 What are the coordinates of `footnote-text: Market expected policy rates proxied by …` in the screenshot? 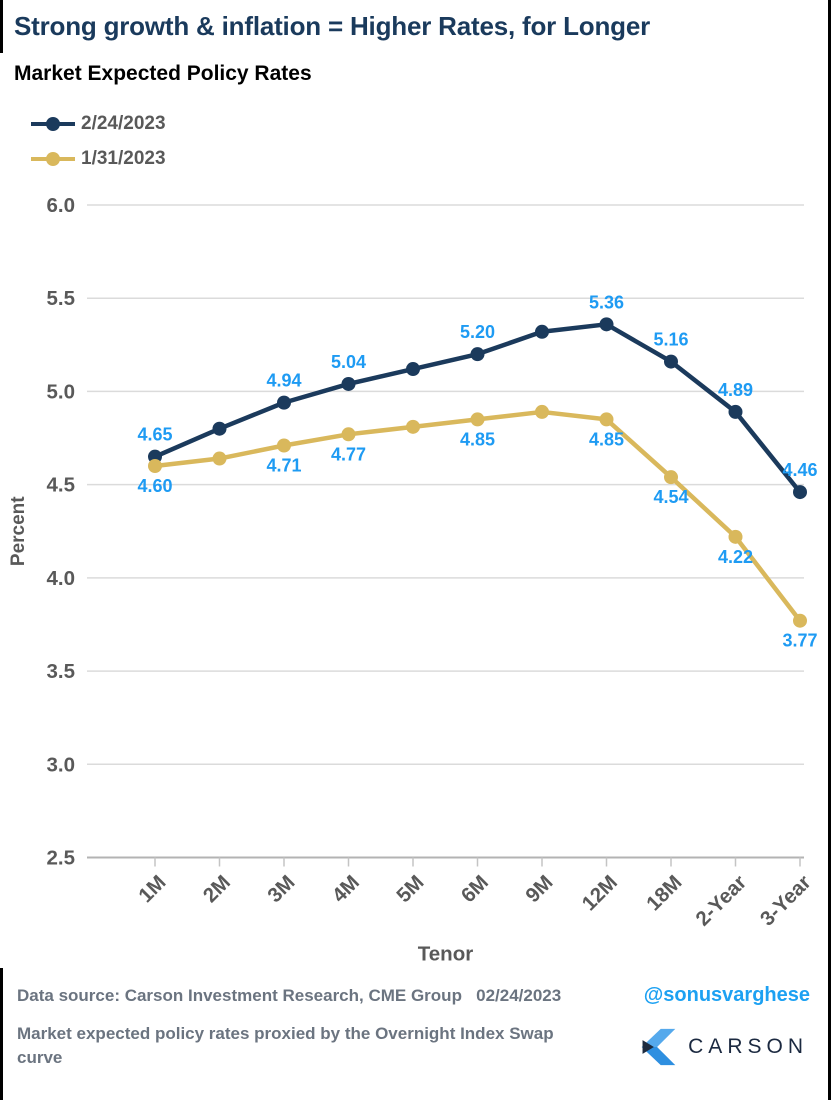 It's located at (285, 1045).